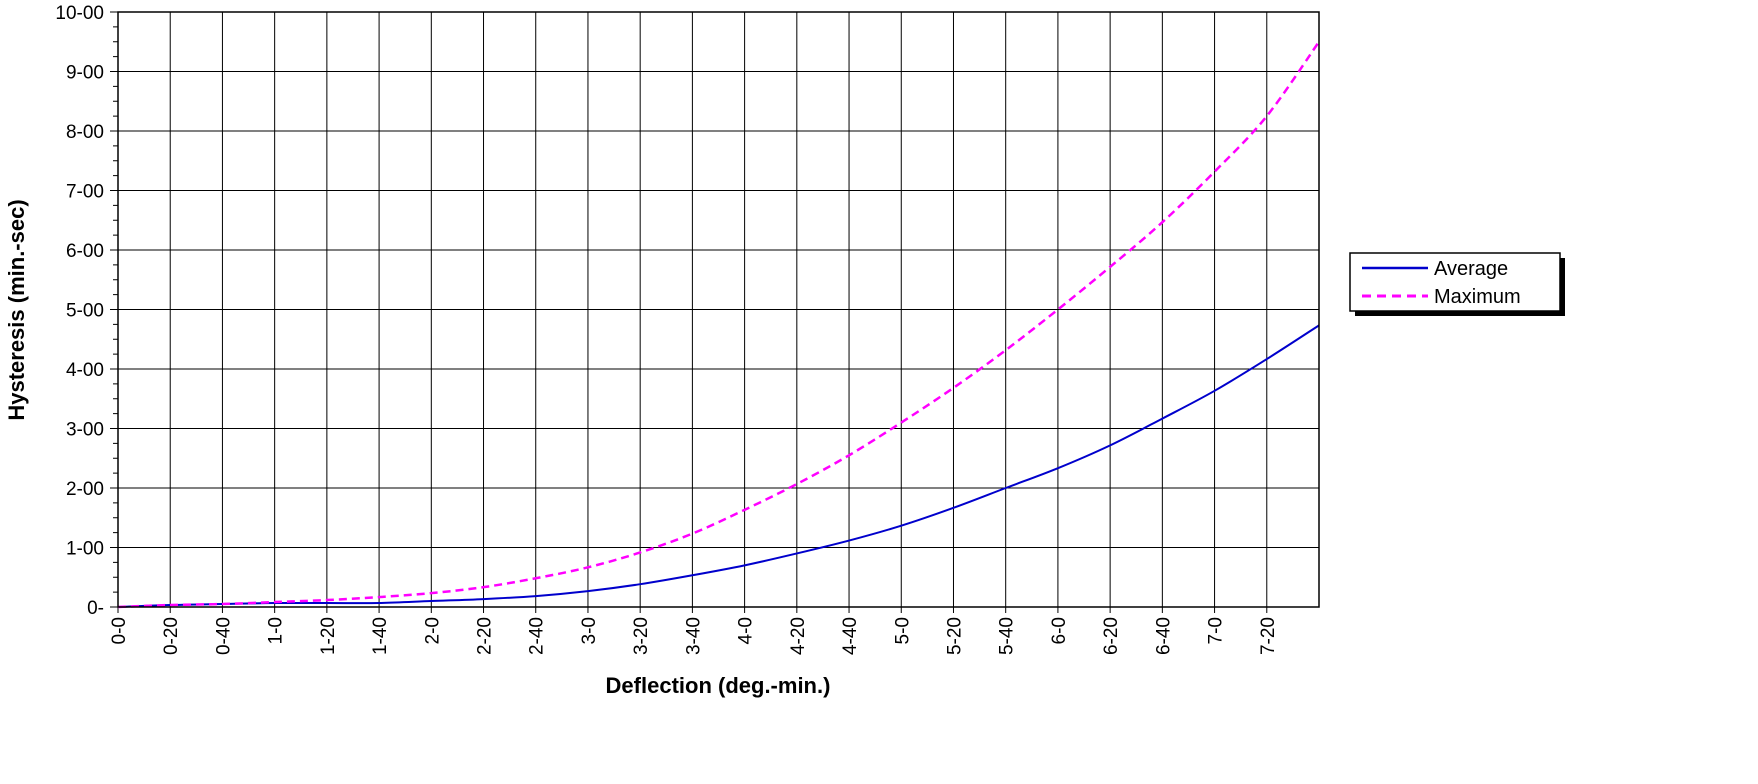 The height and width of the screenshot is (784, 1758). I want to click on x-tick-label: 3-0, so click(589, 630).